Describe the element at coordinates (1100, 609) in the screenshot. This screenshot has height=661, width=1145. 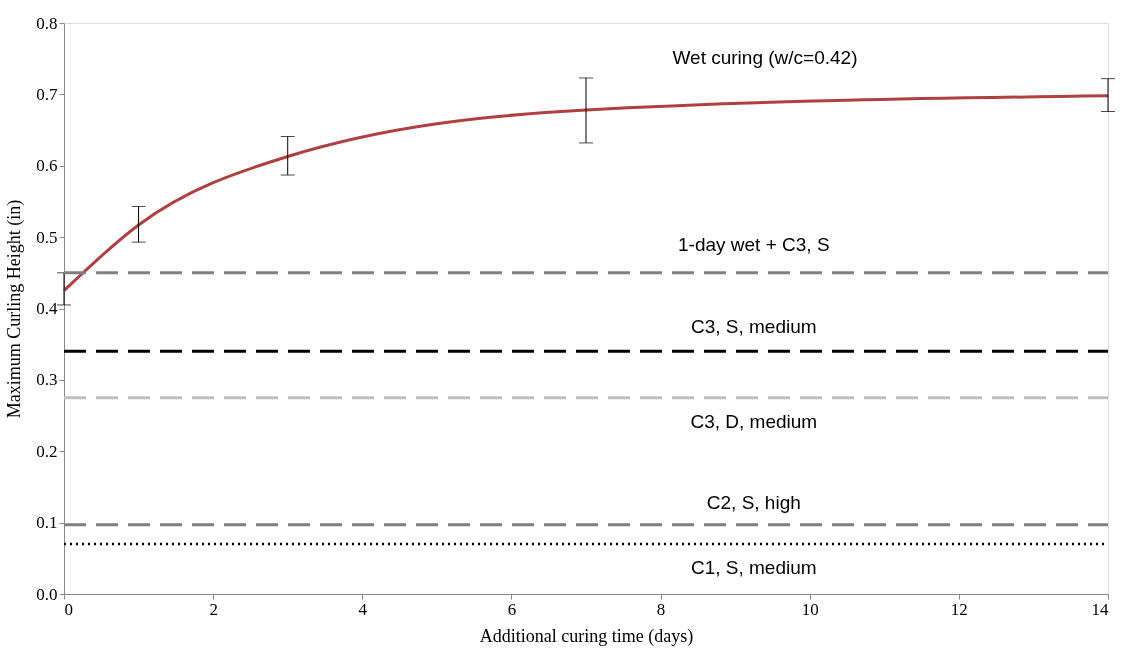
I see `x-tick-label: 14` at that location.